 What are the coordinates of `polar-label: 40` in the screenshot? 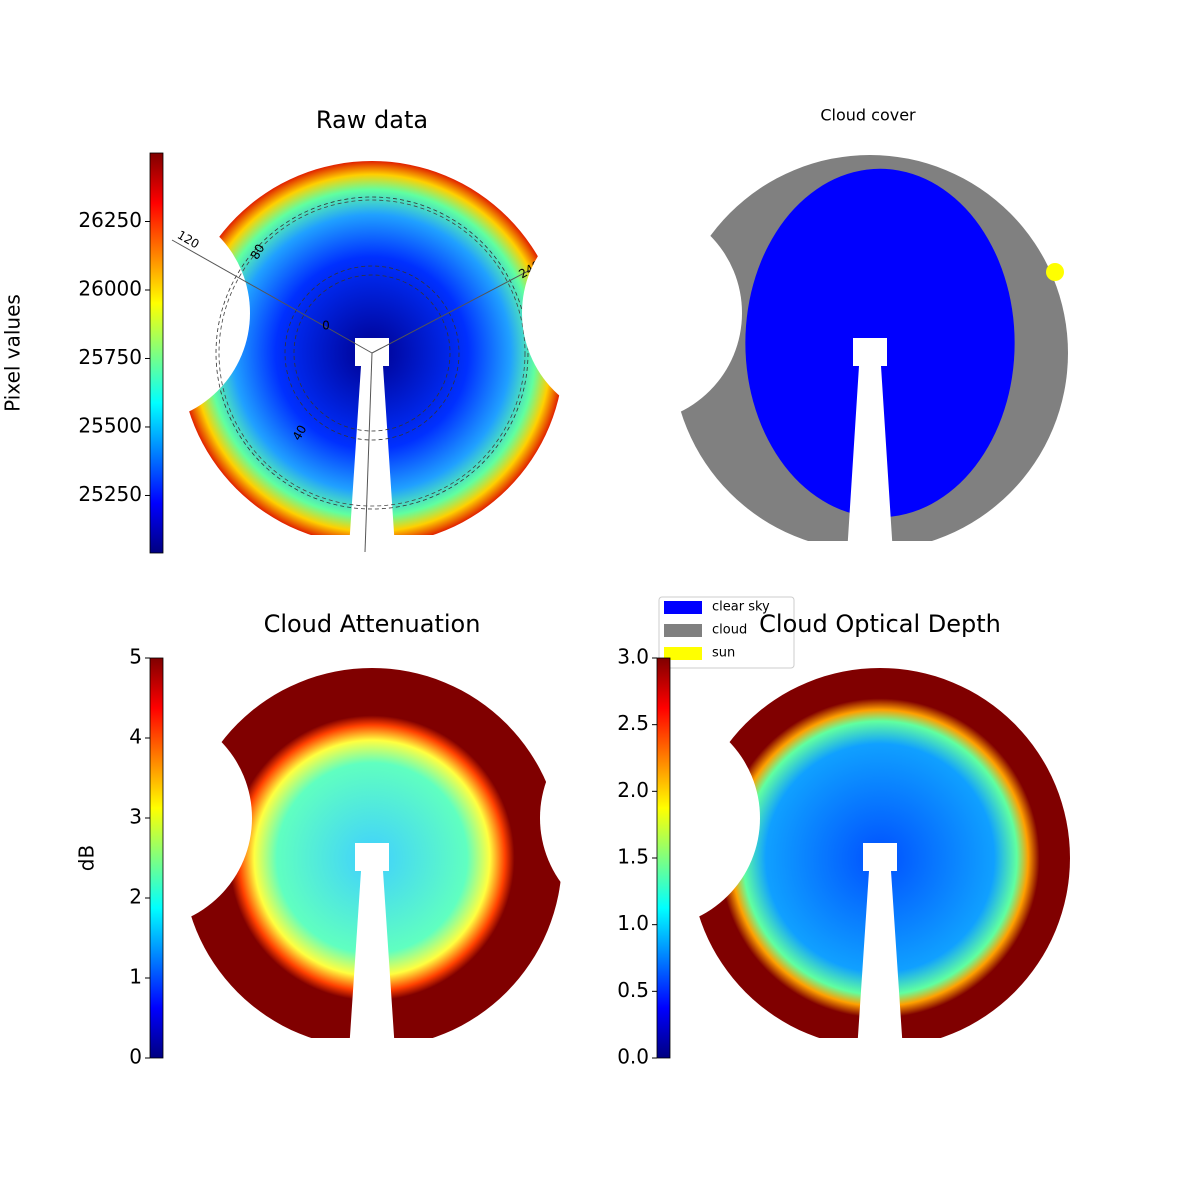 It's located at (300, 433).